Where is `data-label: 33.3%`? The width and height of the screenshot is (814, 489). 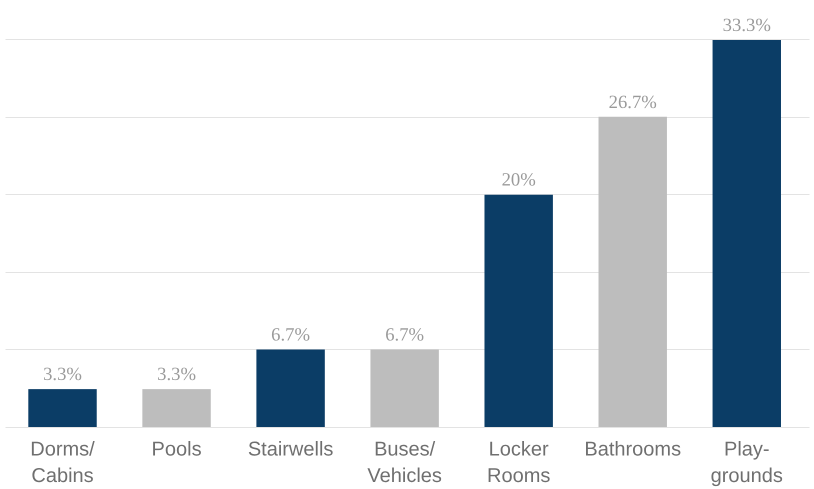 data-label: 33.3% is located at coordinates (746, 25).